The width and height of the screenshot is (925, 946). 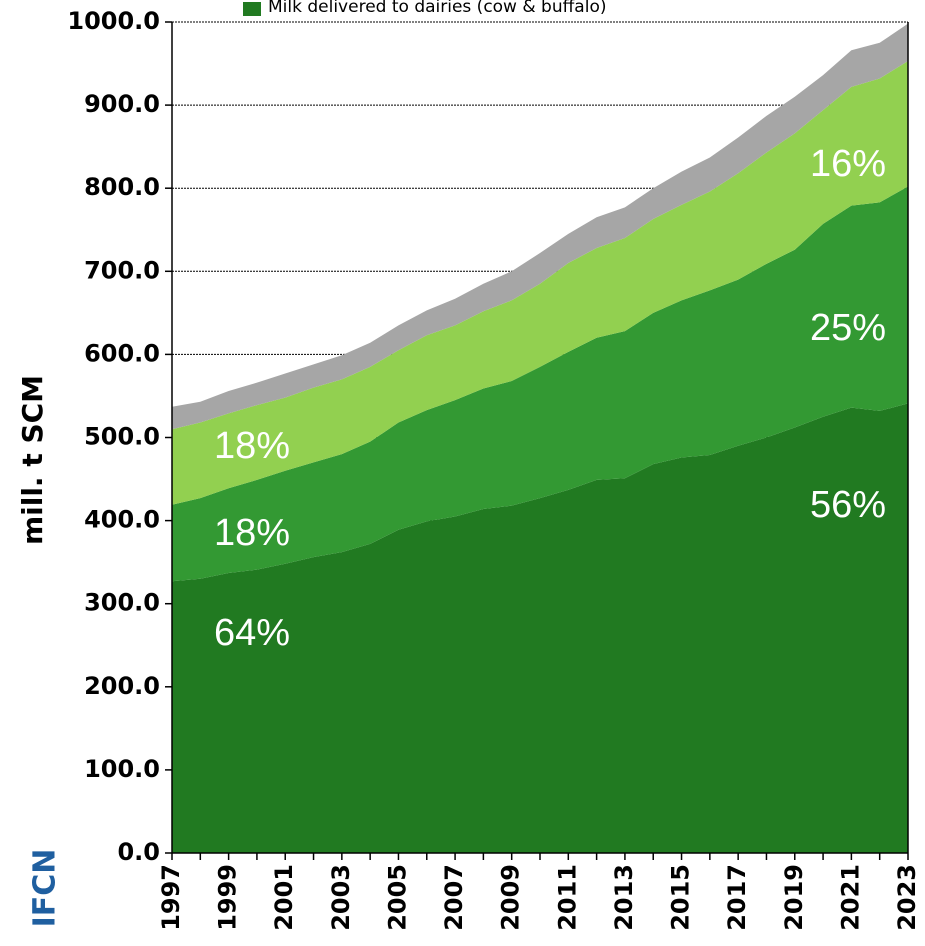 What do you see at coordinates (907, 897) in the screenshot?
I see `x-tick-label: 2023` at bounding box center [907, 897].